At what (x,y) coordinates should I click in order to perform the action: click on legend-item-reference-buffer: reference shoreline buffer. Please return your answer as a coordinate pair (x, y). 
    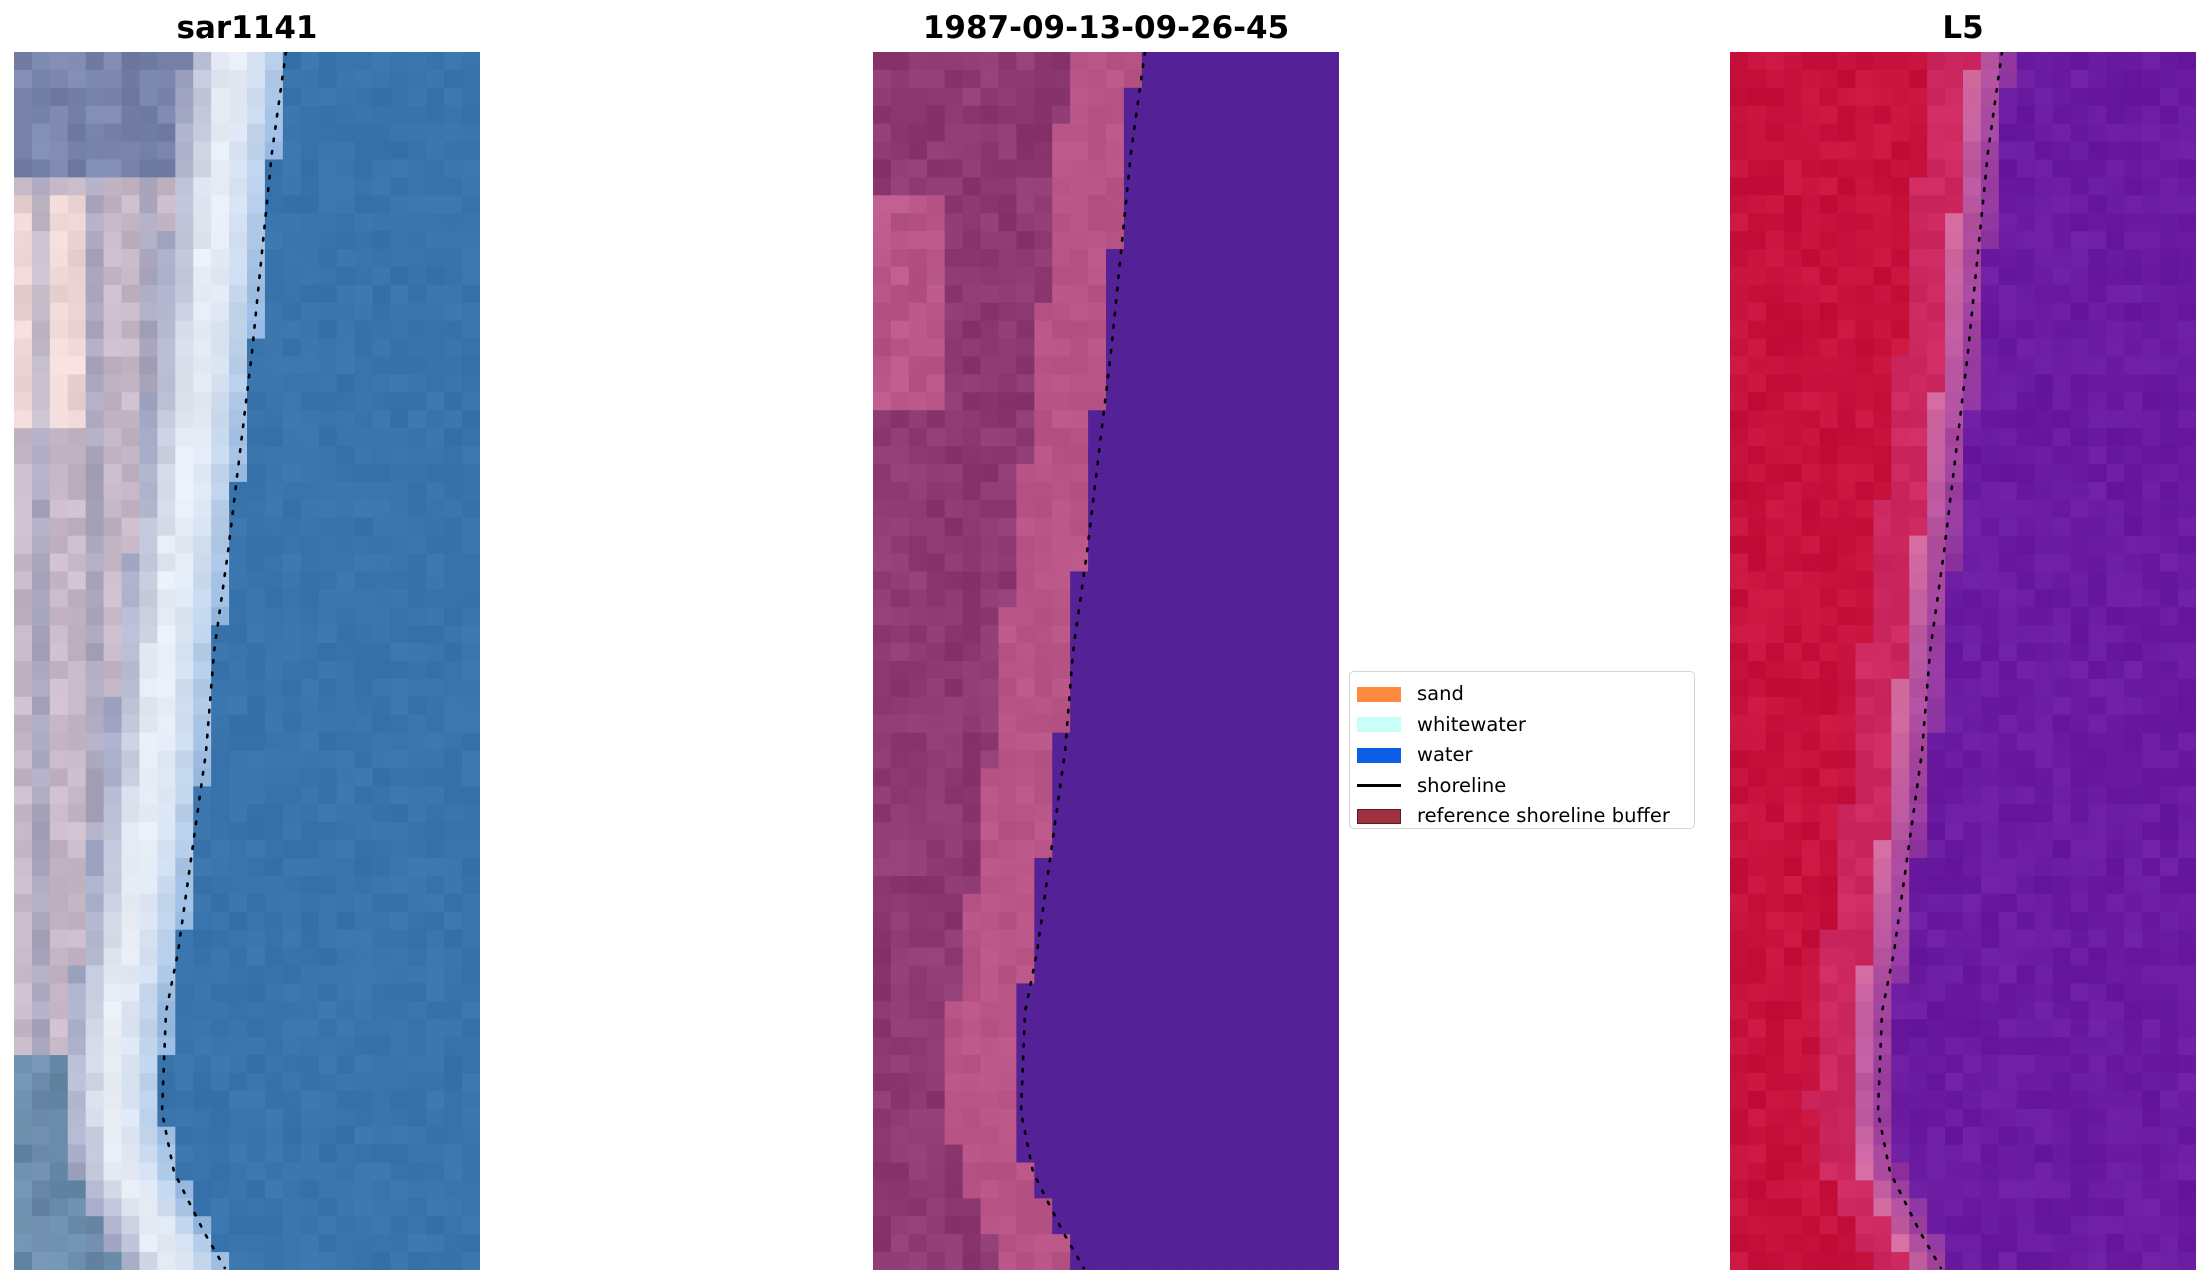
    Looking at the image, I should click on (1522, 816).